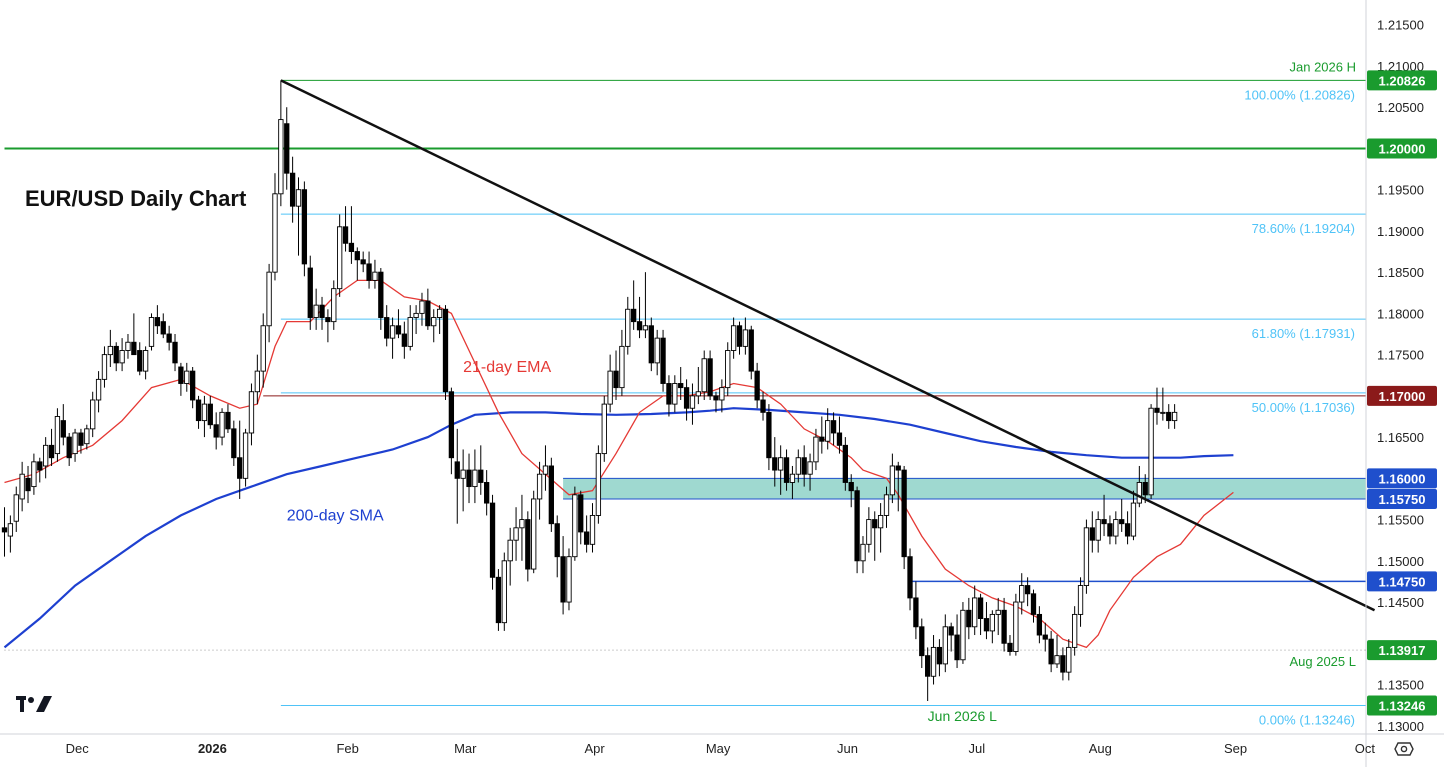 The width and height of the screenshot is (1444, 767). Describe the element at coordinates (1402, 581) in the screenshot. I see `price-tag-label: 1.14750` at that location.